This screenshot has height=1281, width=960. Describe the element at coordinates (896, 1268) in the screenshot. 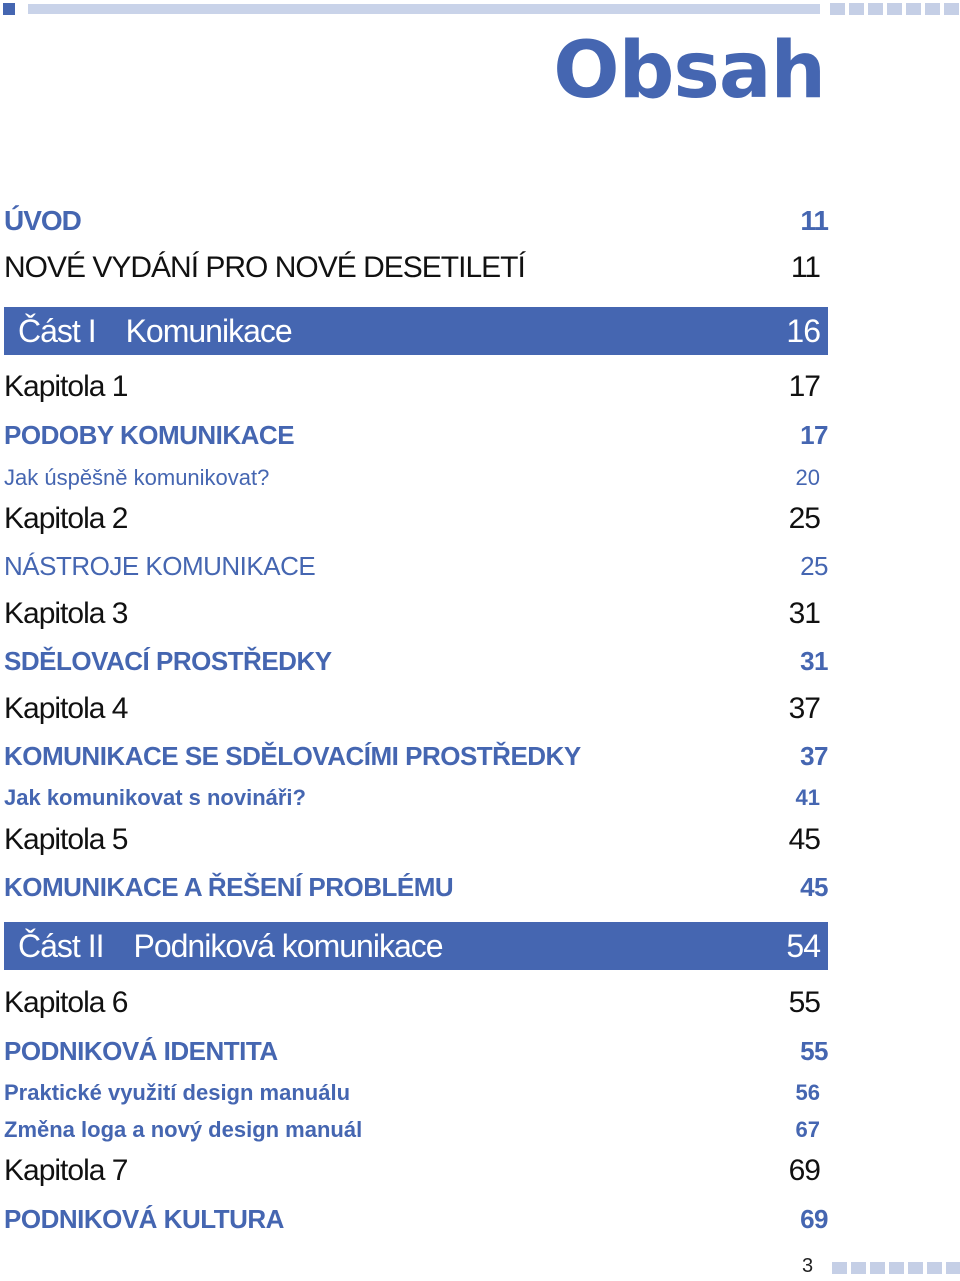

I see `footer-block-strip` at that location.